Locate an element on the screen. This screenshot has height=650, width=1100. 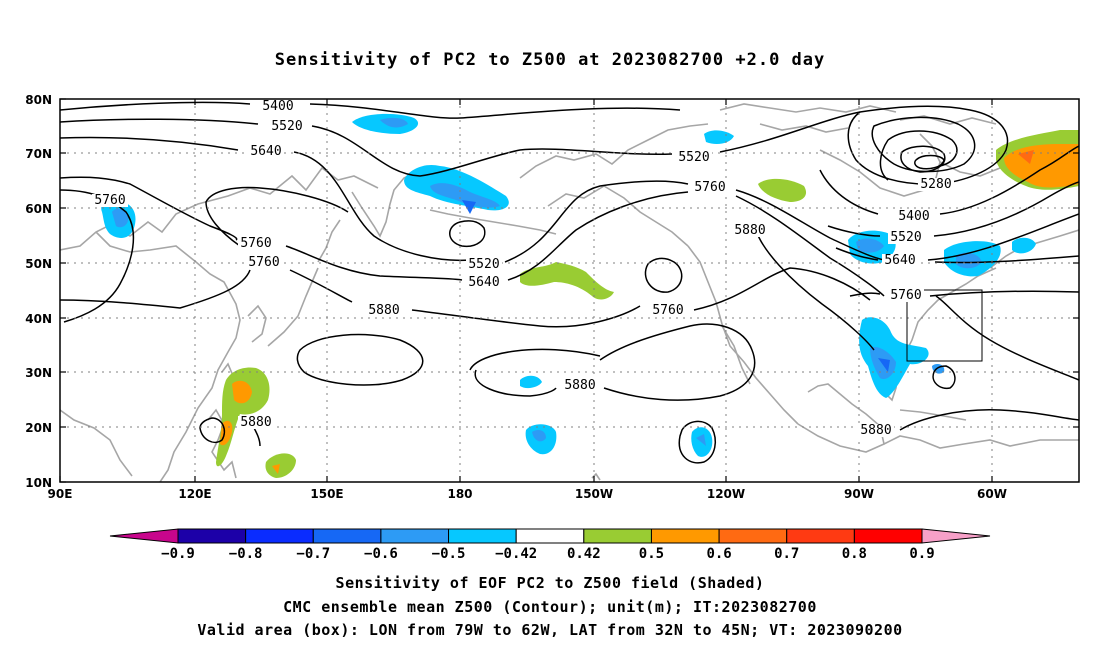
lat-label-40n: 40N is located at coordinates (38, 319).